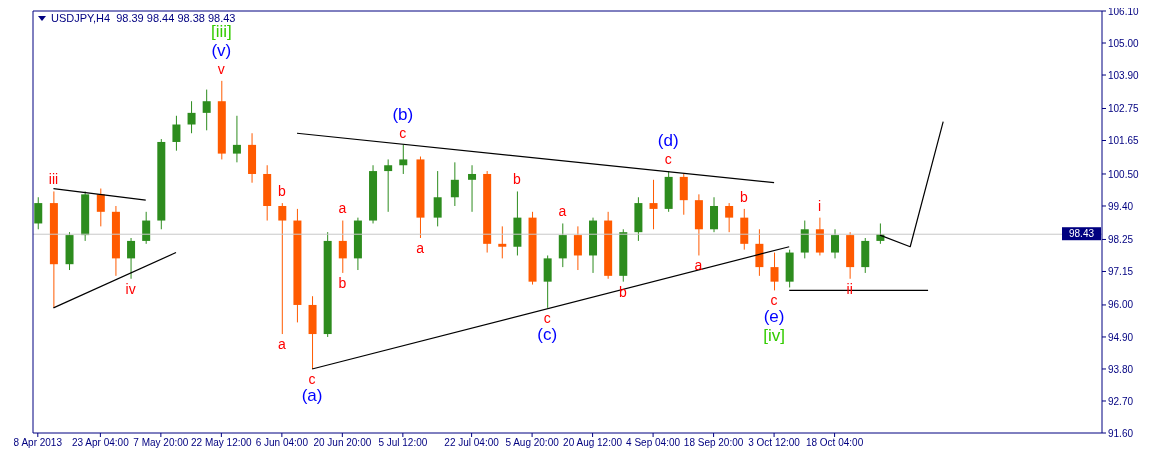 The height and width of the screenshot is (463, 1154). Describe the element at coordinates (593, 443) in the screenshot. I see `x-tick-label: 20 Aug 12:00` at that location.